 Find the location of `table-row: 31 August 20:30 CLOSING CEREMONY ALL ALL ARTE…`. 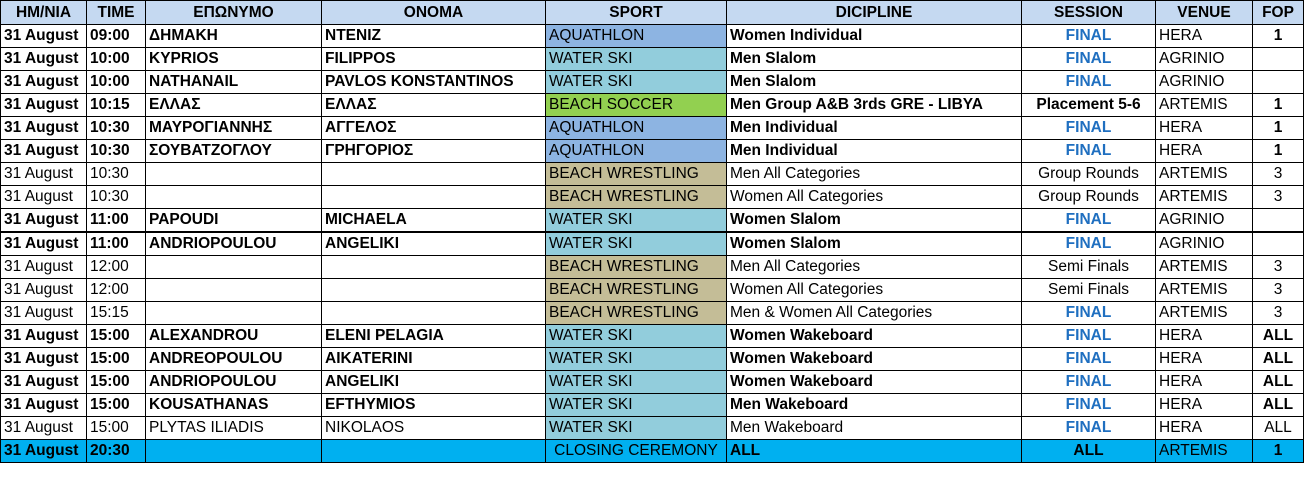

table-row: 31 August 20:30 CLOSING CEREMONY ALL ALL ARTE… is located at coordinates (652, 451).